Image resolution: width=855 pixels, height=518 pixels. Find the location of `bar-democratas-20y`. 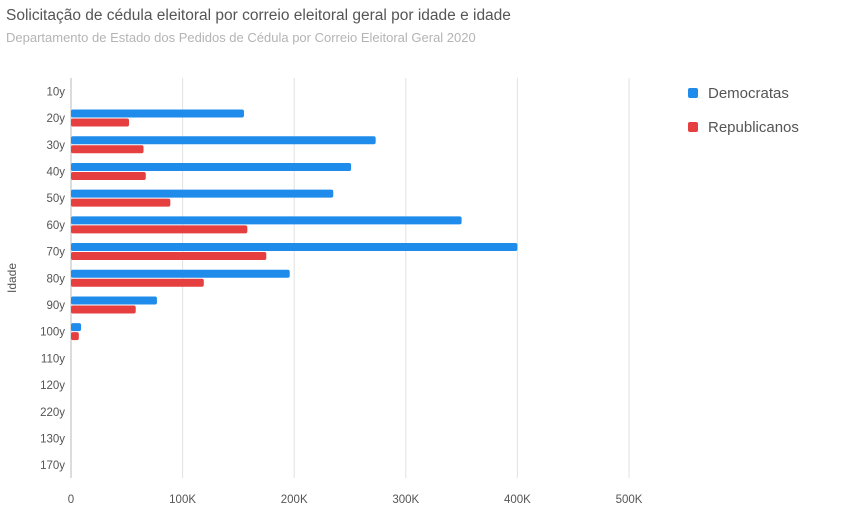

bar-democratas-20y is located at coordinates (157, 113).